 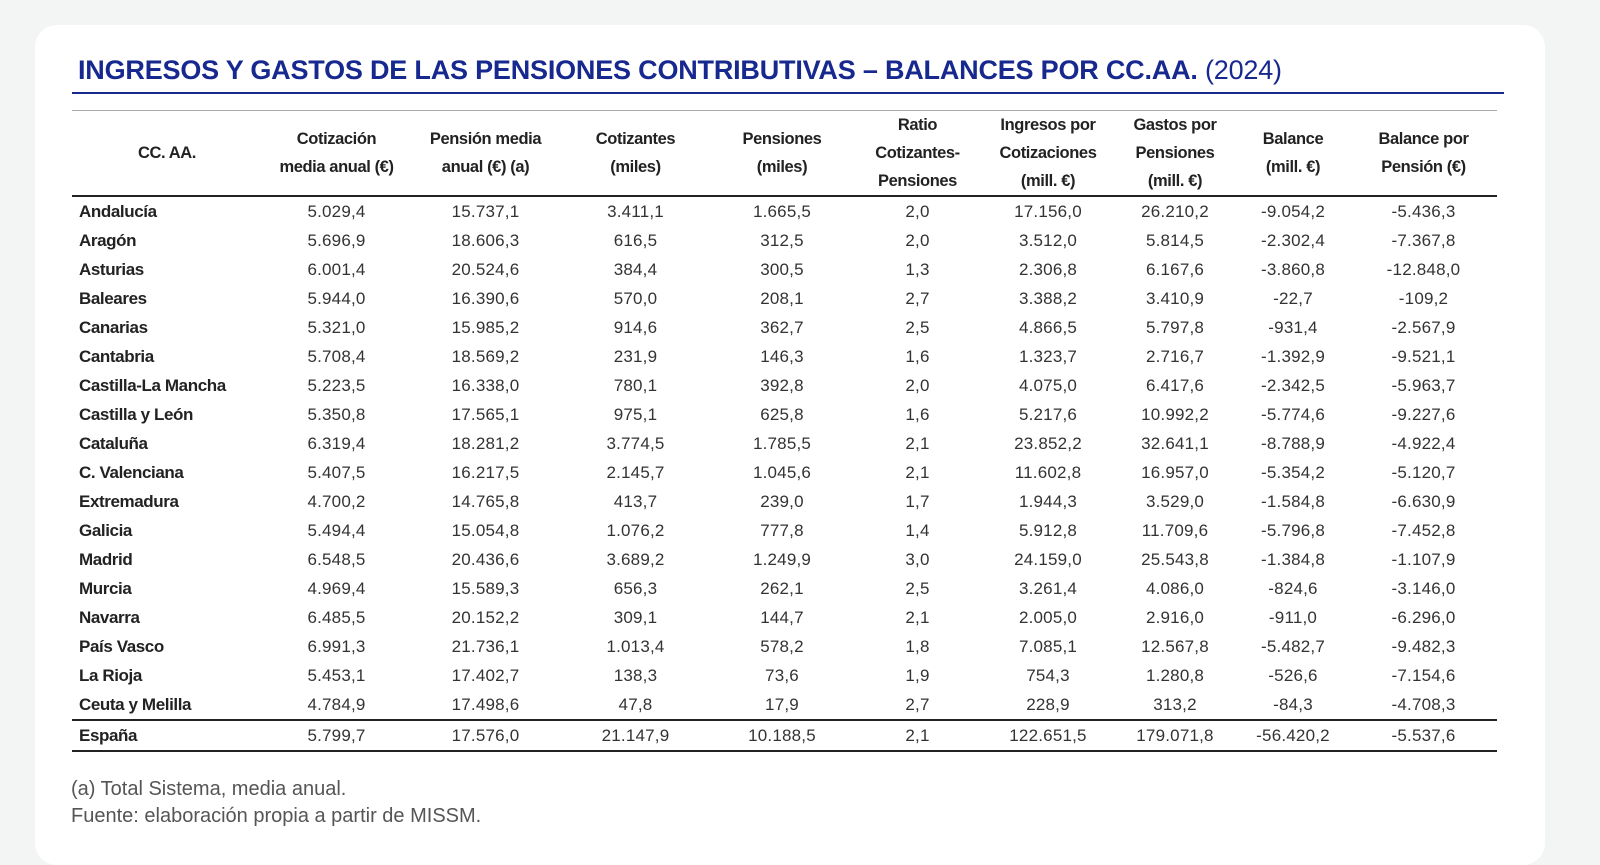 What do you see at coordinates (111, 269) in the screenshot?
I see `region-name: Asturias` at bounding box center [111, 269].